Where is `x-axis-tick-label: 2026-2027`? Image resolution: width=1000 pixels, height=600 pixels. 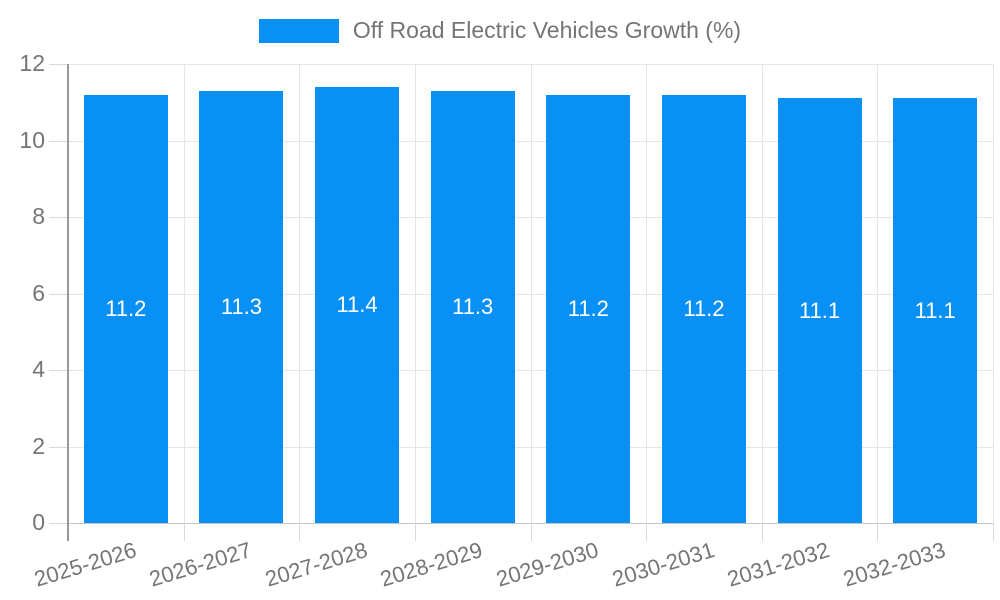 x-axis-tick-label: 2026-2027 is located at coordinates (200, 564).